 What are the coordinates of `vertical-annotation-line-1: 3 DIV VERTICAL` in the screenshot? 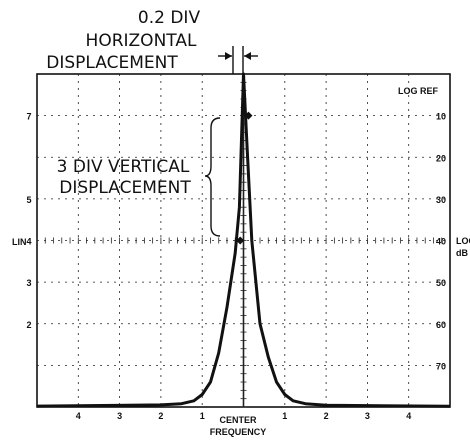 It's located at (123, 167).